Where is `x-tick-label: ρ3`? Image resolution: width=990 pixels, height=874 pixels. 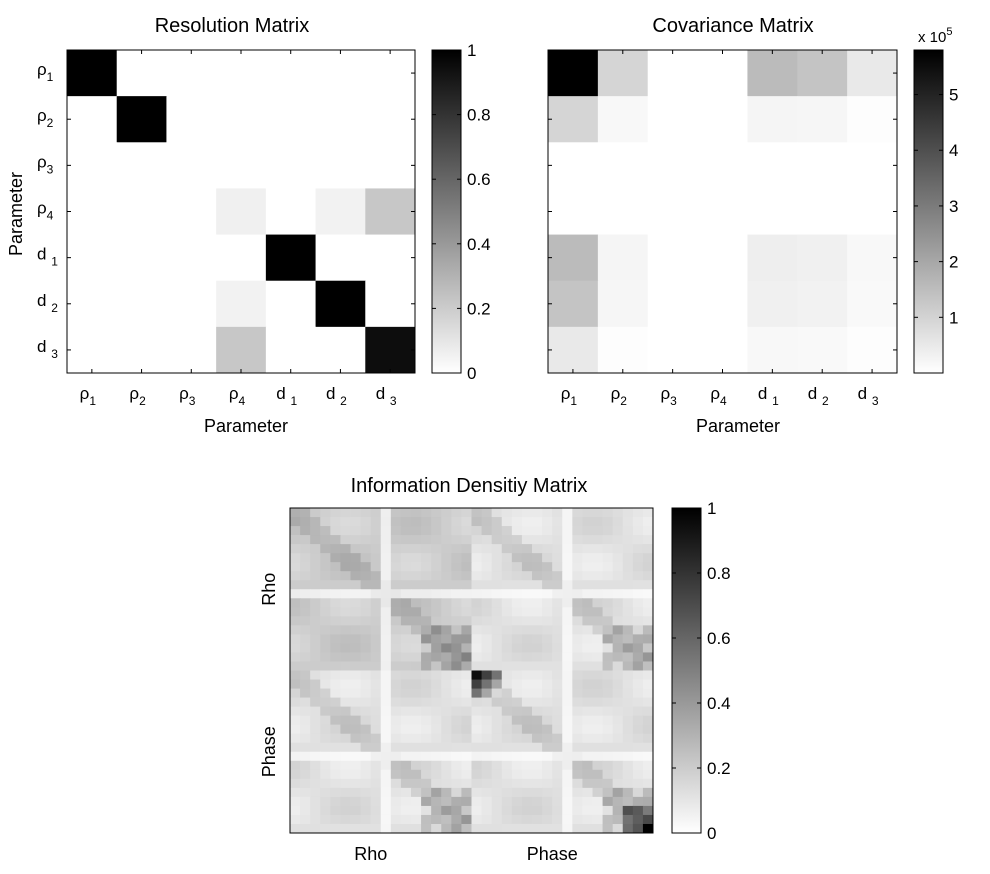 x-tick-label: ρ3 is located at coordinates (187, 396).